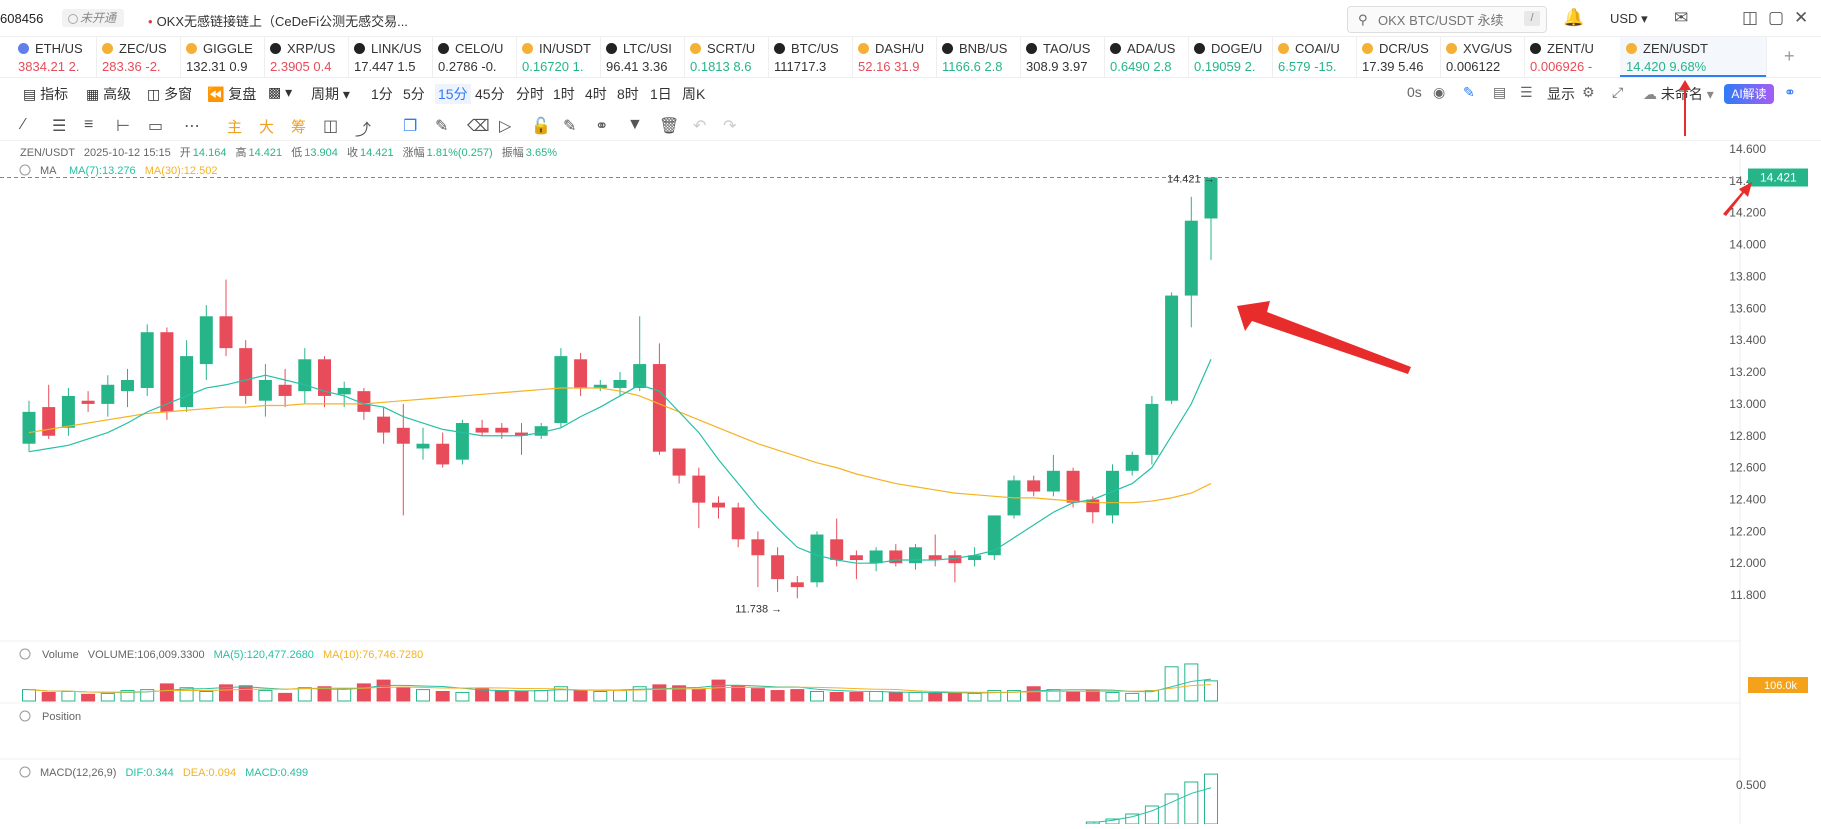 The width and height of the screenshot is (1821, 829). Describe the element at coordinates (1789, 56) in the screenshot. I see `add-tab-icon: +` at that location.